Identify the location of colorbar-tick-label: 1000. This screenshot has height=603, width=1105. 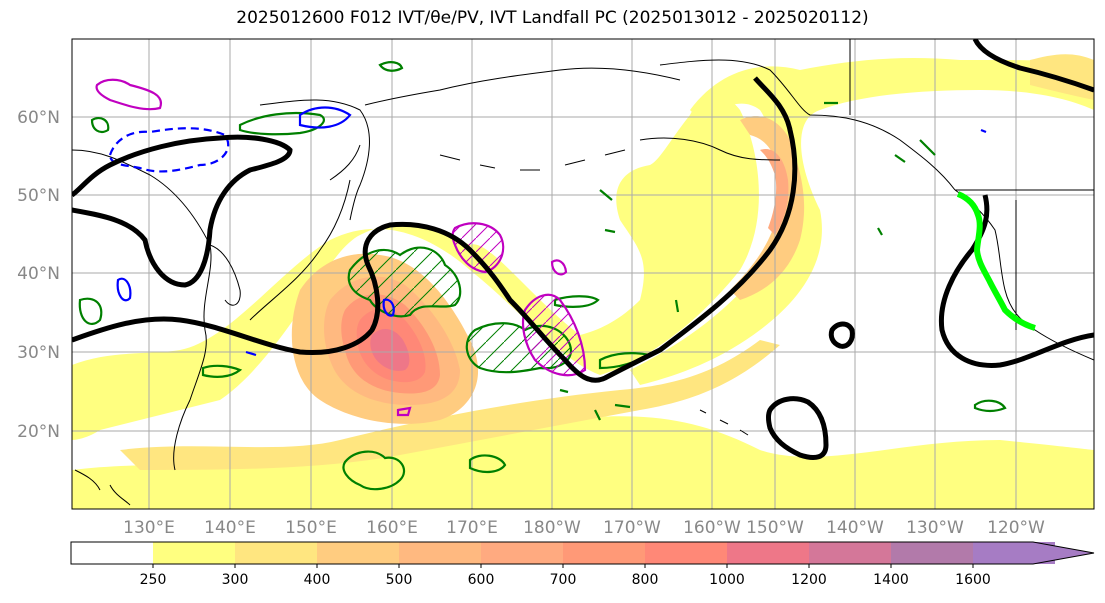
(727, 580).